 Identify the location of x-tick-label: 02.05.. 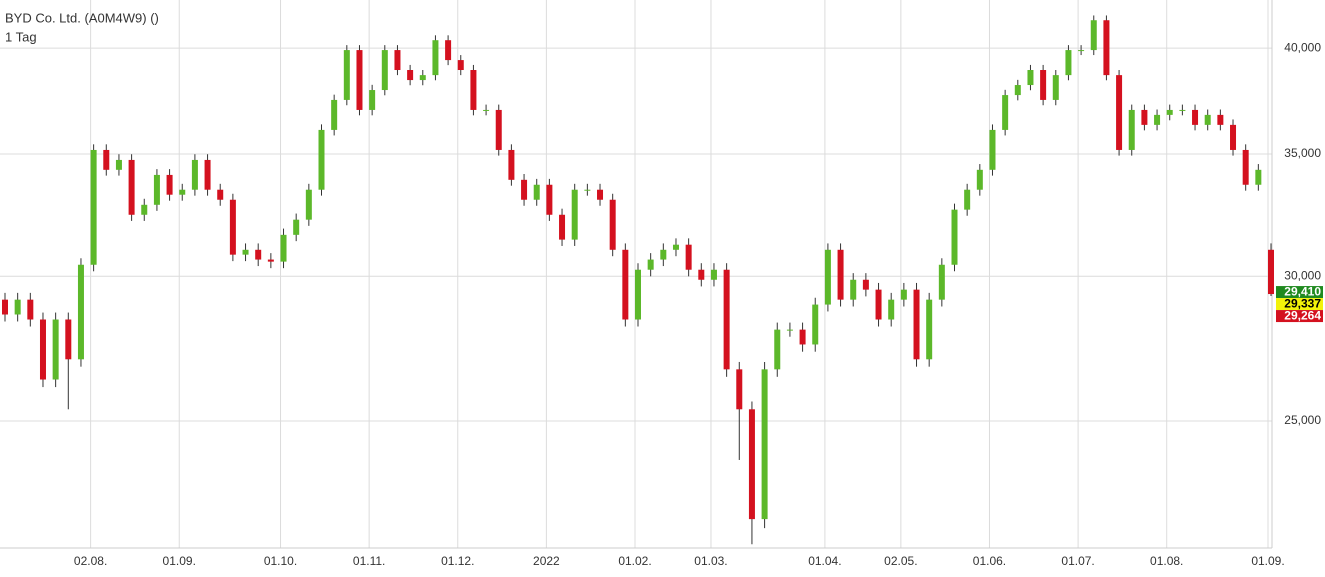
(900, 561).